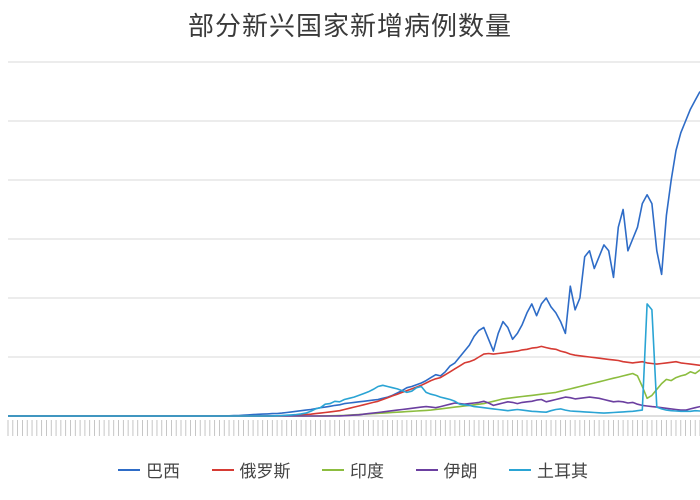 This screenshot has width=700, height=500. Describe the element at coordinates (460, 472) in the screenshot. I see `legend-label-iran: 伊朗` at that location.